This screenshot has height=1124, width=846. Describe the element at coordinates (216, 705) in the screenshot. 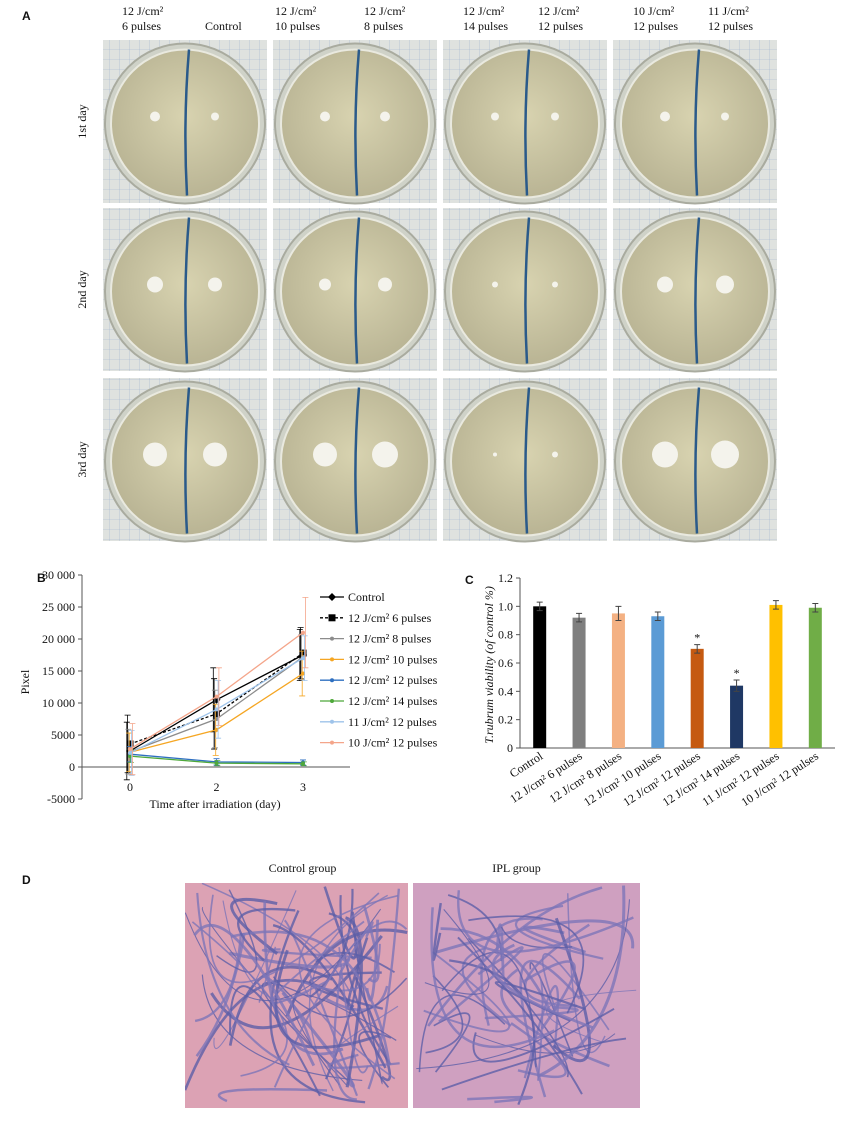

I see `series-line` at that location.